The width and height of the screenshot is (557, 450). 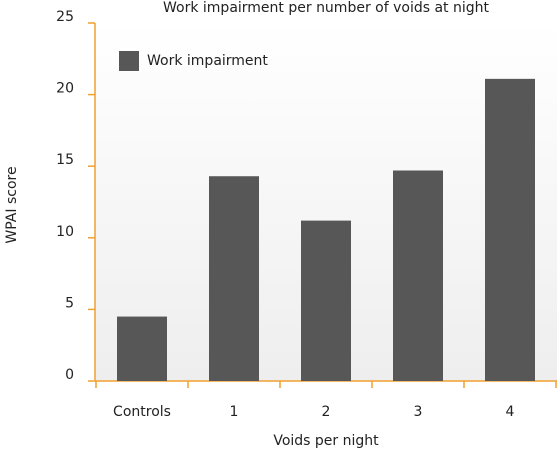 I want to click on x-tick-label: 3, so click(x=418, y=412).